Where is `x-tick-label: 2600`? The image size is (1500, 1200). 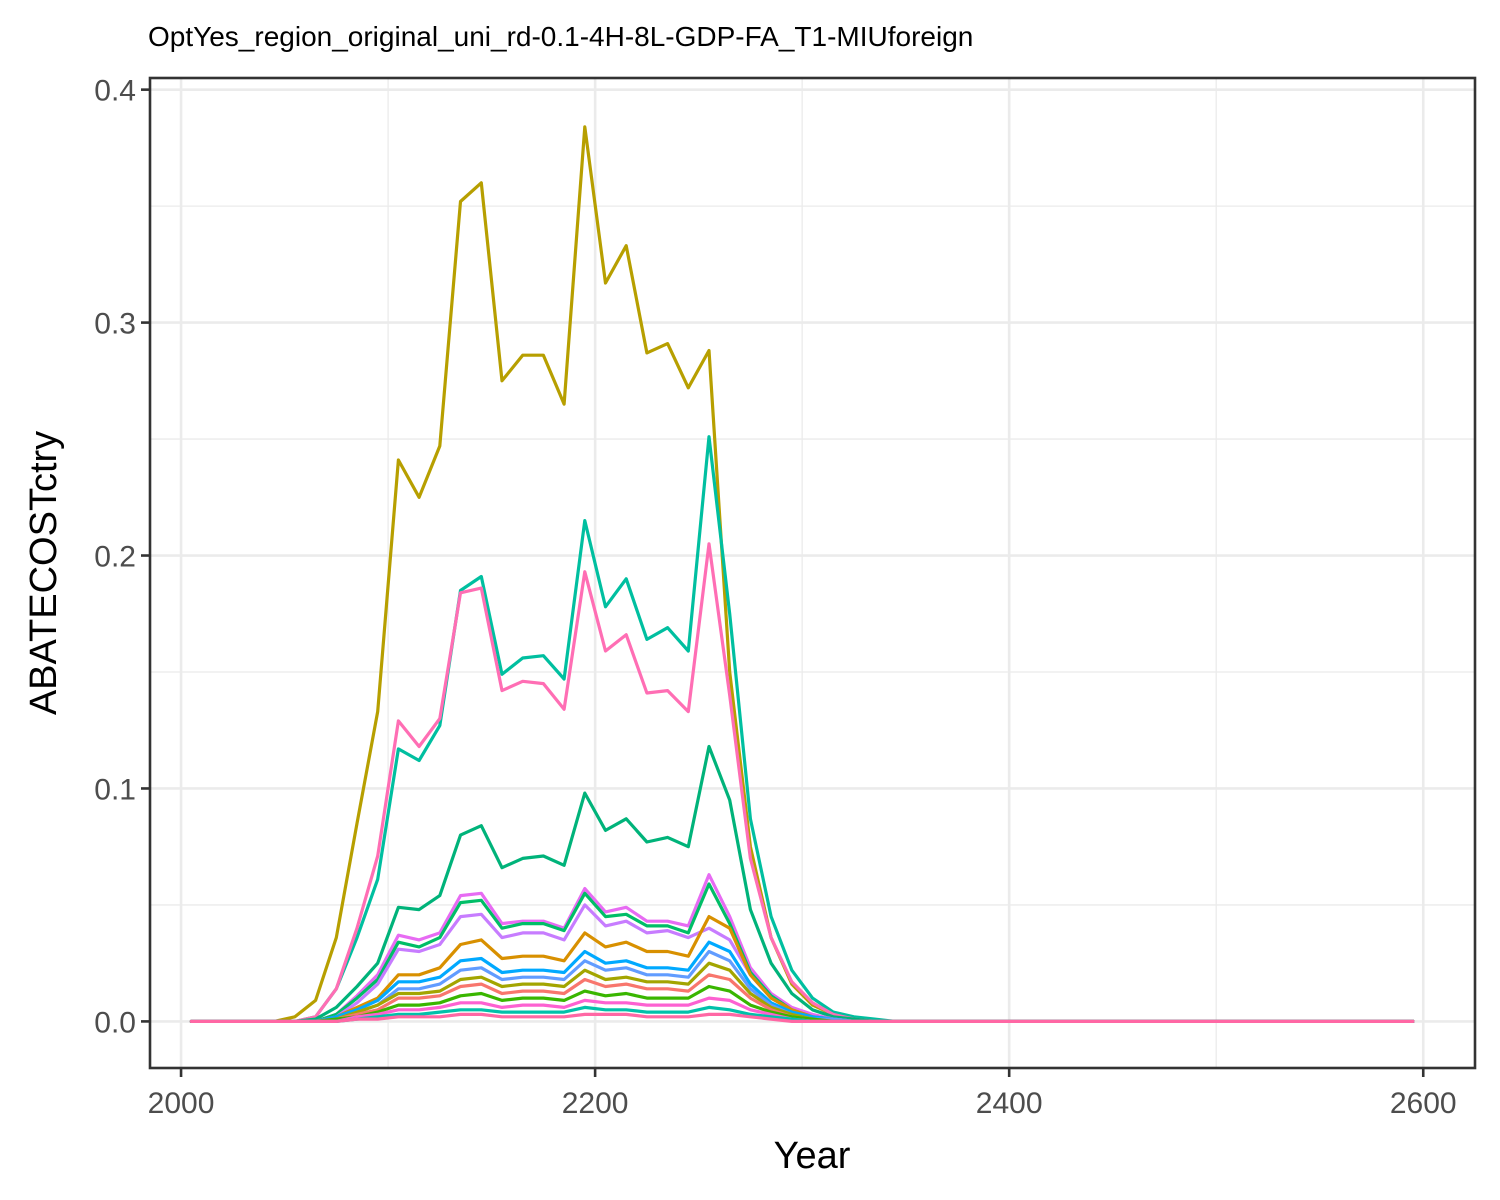 x-tick-label: 2600 is located at coordinates (1423, 1103).